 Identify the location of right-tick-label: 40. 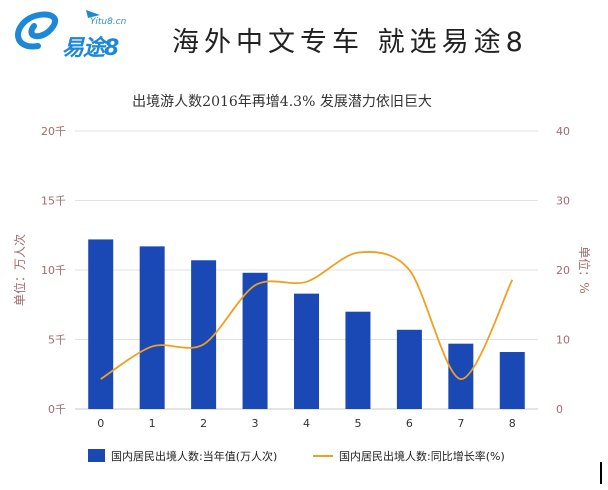
(563, 131).